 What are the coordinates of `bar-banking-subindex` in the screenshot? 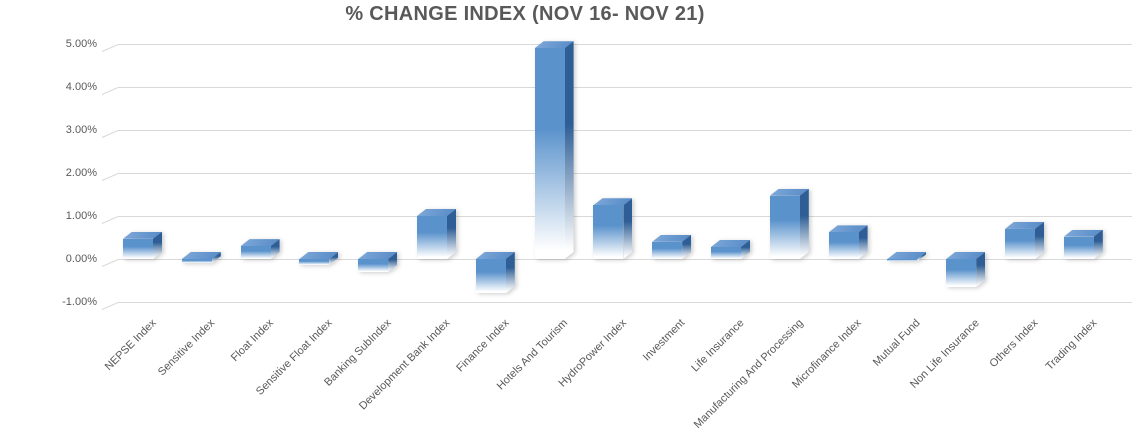 It's located at (378, 262).